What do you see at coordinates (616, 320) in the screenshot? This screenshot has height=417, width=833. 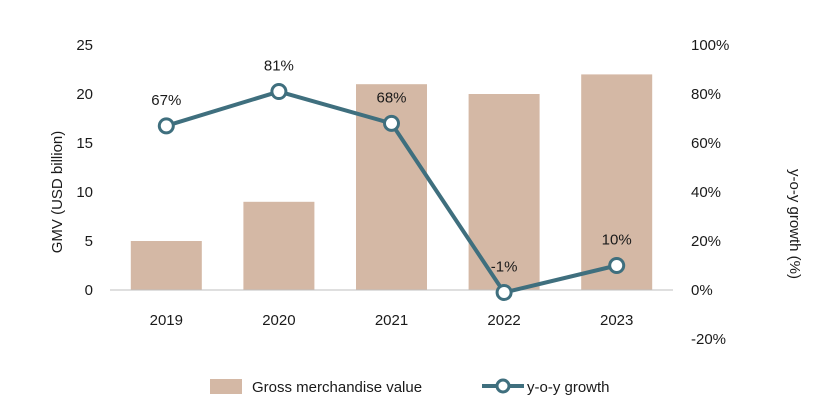 I see `x-tick-label: 2023` at bounding box center [616, 320].